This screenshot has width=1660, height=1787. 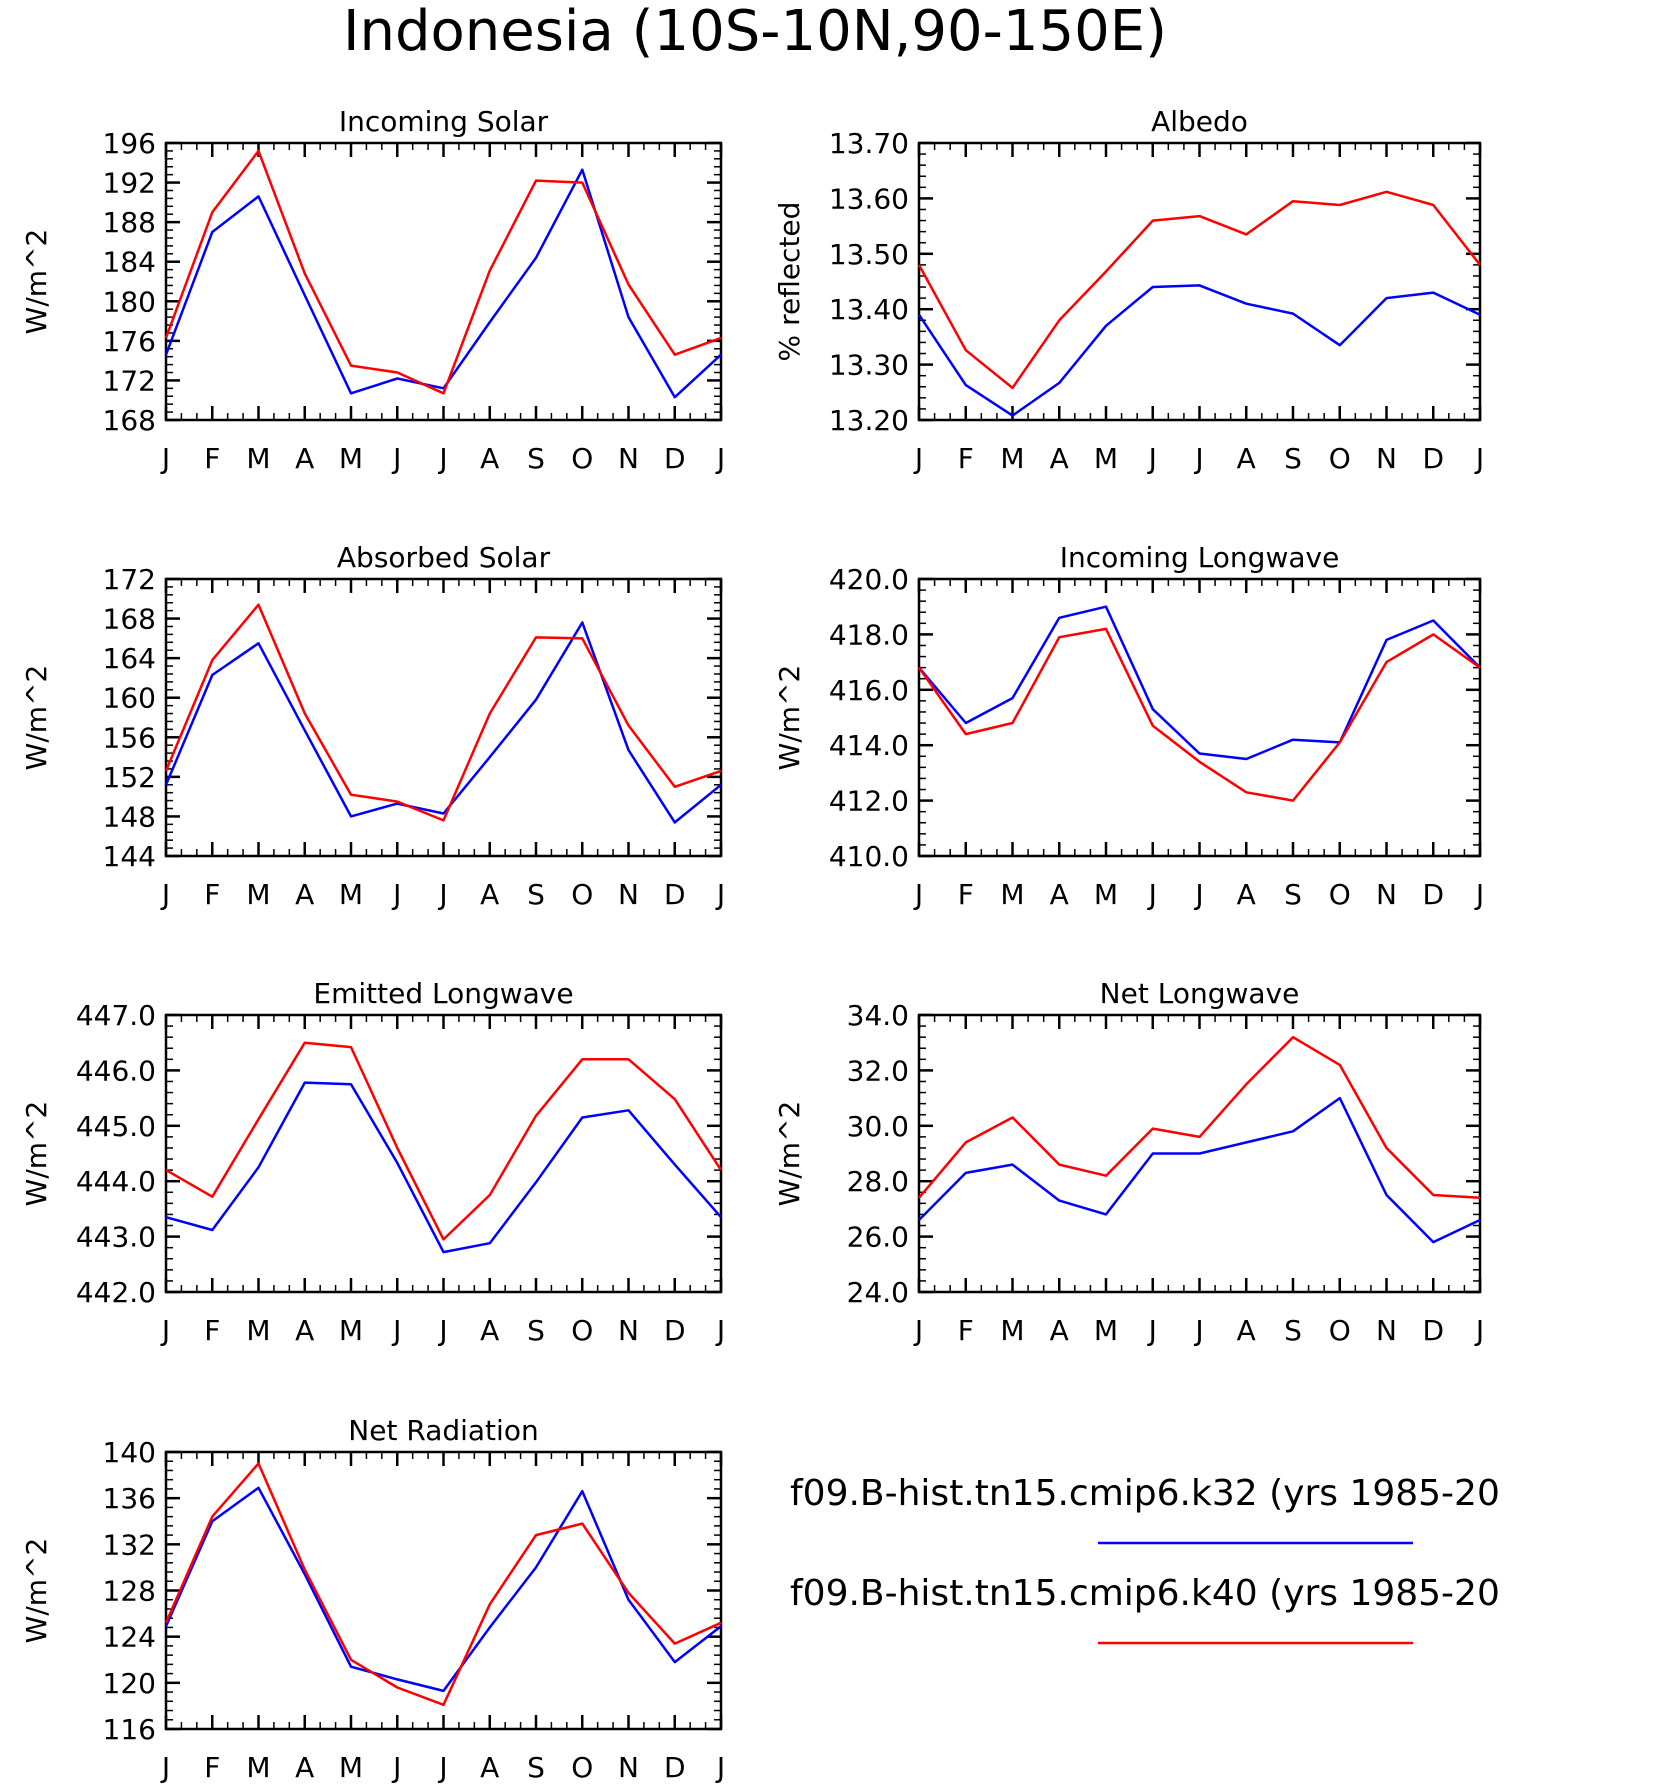 What do you see at coordinates (869, 690) in the screenshot?
I see `y-tick-label: 416.0` at bounding box center [869, 690].